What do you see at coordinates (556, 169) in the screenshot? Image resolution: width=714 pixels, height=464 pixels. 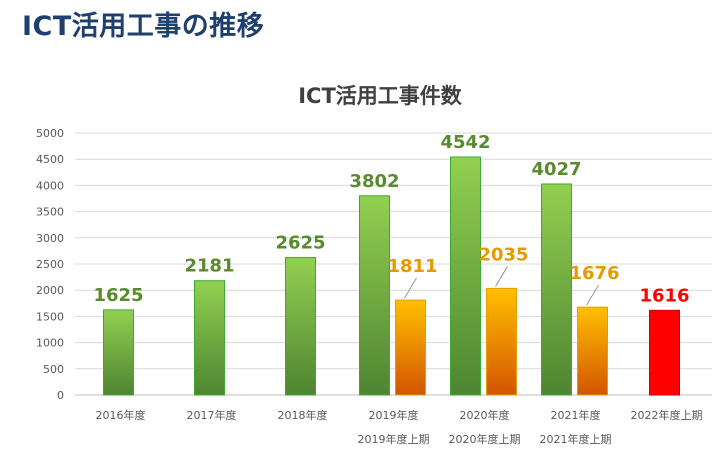 I see `data-label-annual: 4027` at bounding box center [556, 169].